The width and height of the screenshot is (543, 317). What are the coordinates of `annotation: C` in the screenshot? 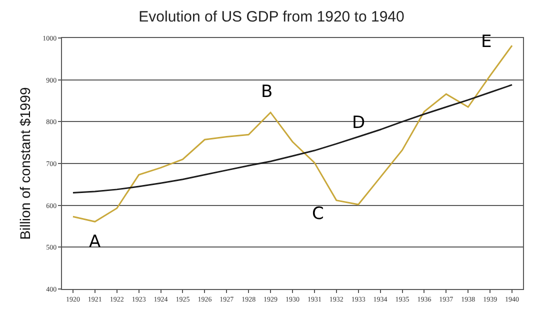 It's located at (318, 214).